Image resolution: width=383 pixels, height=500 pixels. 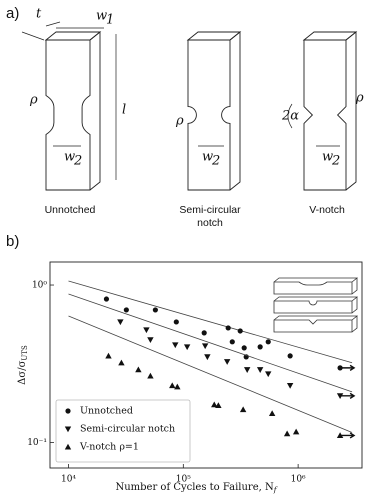 What do you see at coordinates (183, 480) in the screenshot?
I see `x-tick-label: 10⁵` at bounding box center [183, 480].